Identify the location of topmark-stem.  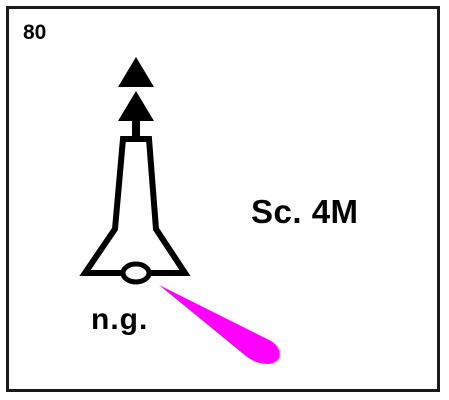
(136, 129).